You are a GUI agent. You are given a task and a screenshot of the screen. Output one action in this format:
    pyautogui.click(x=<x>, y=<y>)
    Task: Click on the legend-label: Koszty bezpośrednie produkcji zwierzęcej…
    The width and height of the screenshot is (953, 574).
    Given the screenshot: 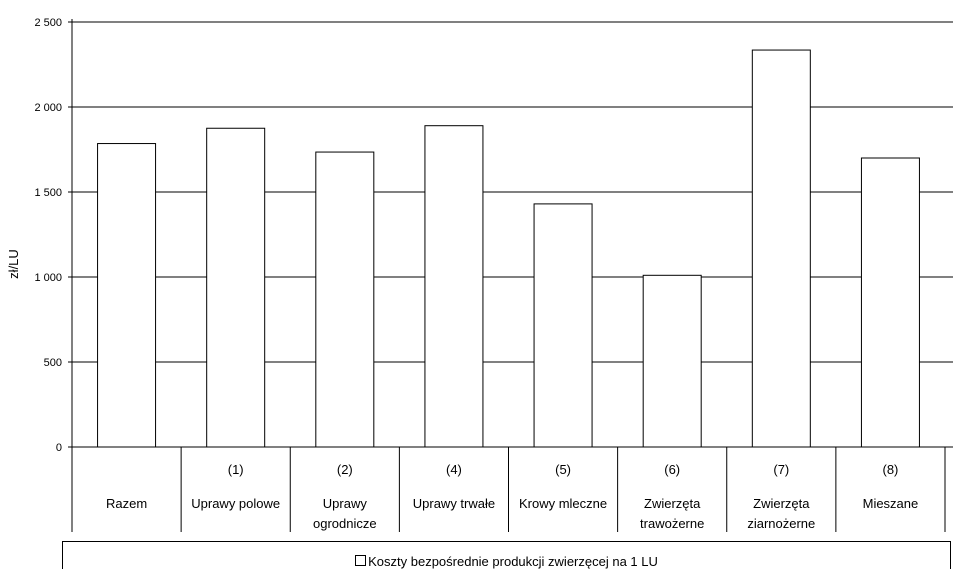 What is the action you would take?
    pyautogui.click(x=513, y=561)
    